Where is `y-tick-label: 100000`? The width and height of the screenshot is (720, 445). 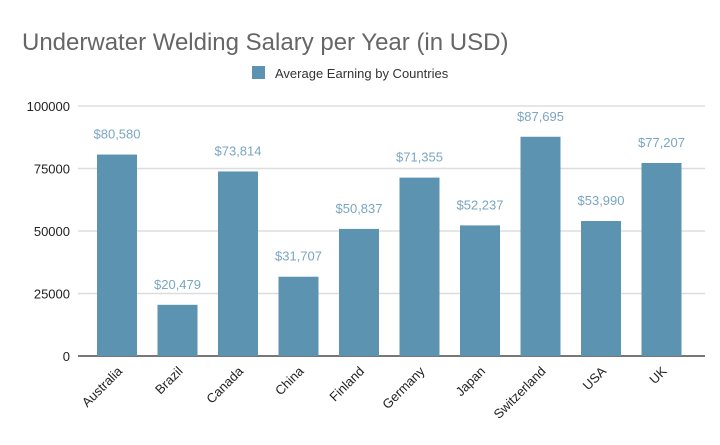 y-tick-label: 100000 is located at coordinates (48, 106).